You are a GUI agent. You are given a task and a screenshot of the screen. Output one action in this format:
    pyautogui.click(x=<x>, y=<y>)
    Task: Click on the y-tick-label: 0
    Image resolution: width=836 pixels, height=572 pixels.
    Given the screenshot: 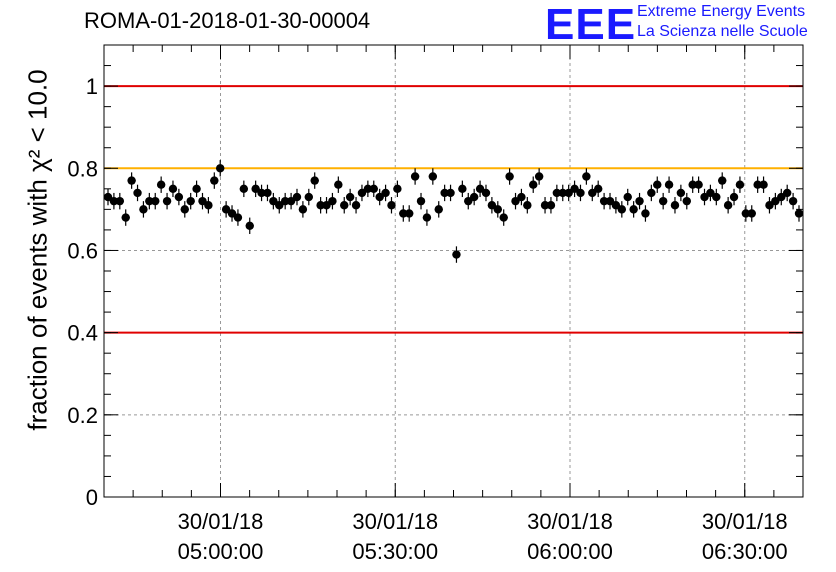 What is the action you would take?
    pyautogui.click(x=92, y=497)
    